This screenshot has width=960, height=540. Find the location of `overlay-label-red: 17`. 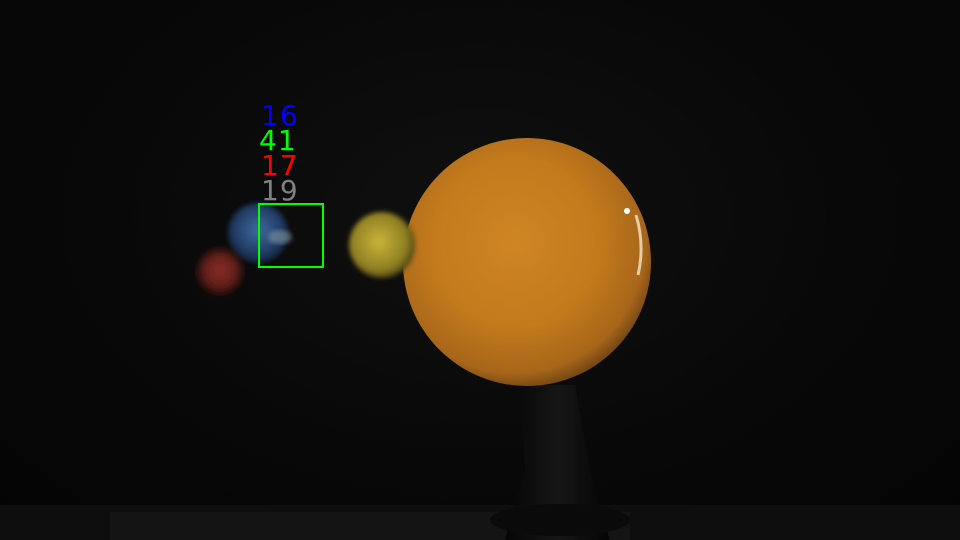

overlay-label-red: 17 is located at coordinates (280, 165).